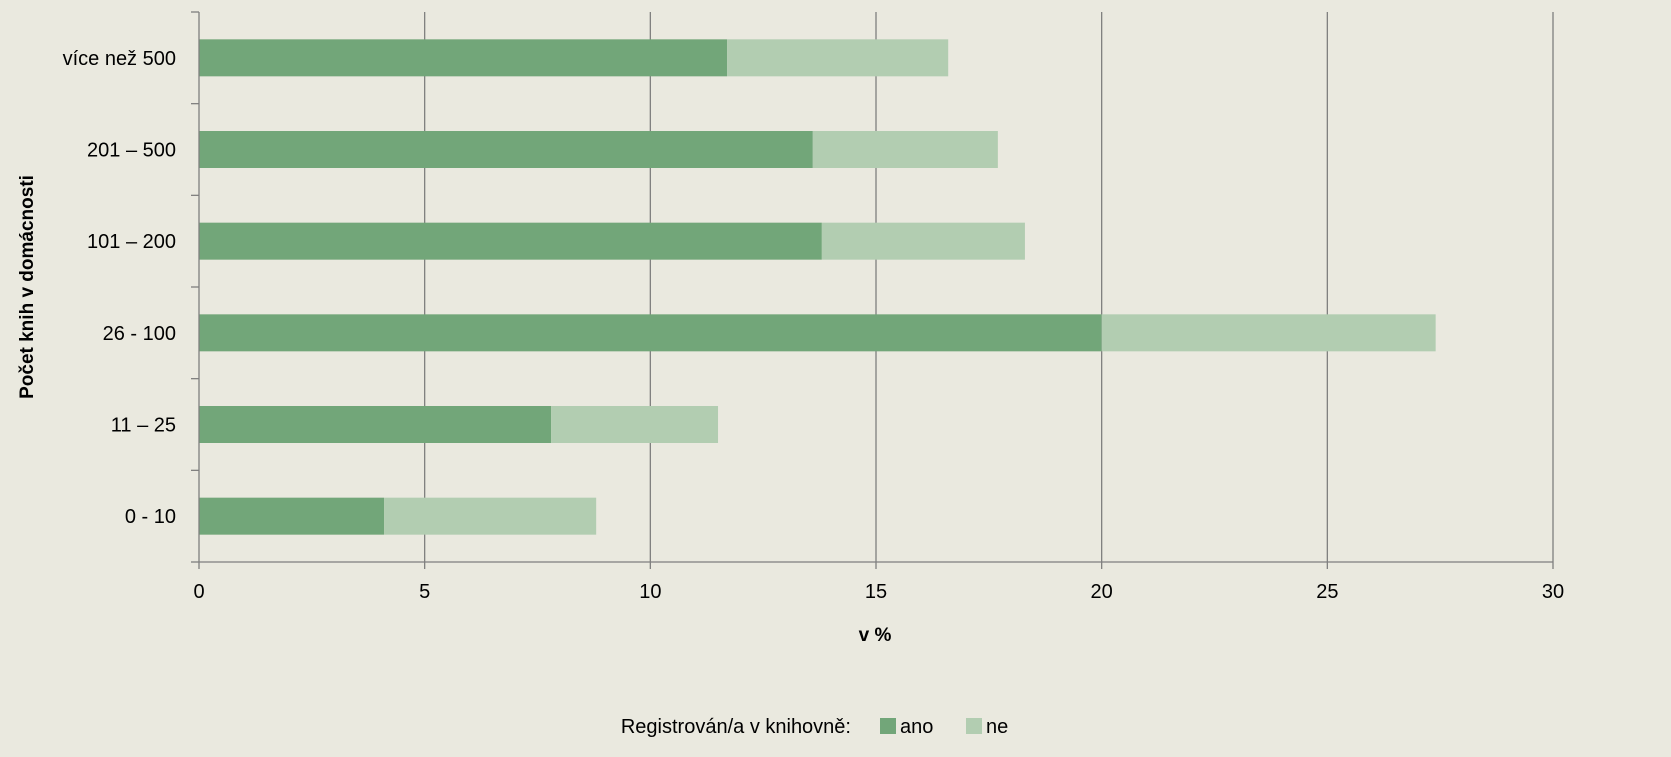  What do you see at coordinates (131, 151) in the screenshot?
I see `category-label: 201 – 500` at bounding box center [131, 151].